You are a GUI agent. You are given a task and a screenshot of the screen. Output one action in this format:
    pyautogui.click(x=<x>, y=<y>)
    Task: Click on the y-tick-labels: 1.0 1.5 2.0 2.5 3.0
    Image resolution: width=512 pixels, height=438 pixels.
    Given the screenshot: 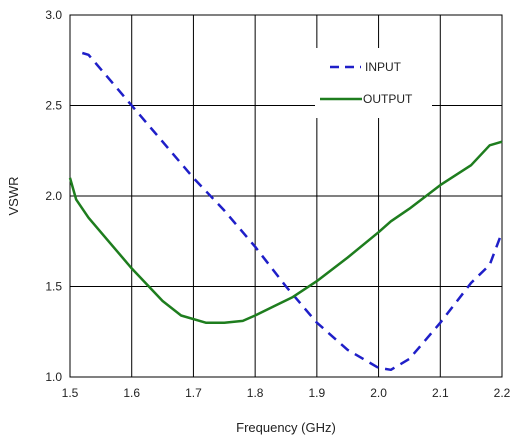 What is the action you would take?
    pyautogui.click(x=53, y=196)
    